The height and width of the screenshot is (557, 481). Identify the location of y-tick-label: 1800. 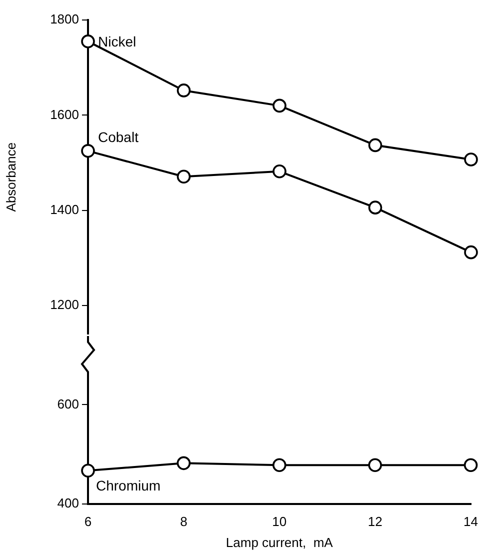
(64, 19).